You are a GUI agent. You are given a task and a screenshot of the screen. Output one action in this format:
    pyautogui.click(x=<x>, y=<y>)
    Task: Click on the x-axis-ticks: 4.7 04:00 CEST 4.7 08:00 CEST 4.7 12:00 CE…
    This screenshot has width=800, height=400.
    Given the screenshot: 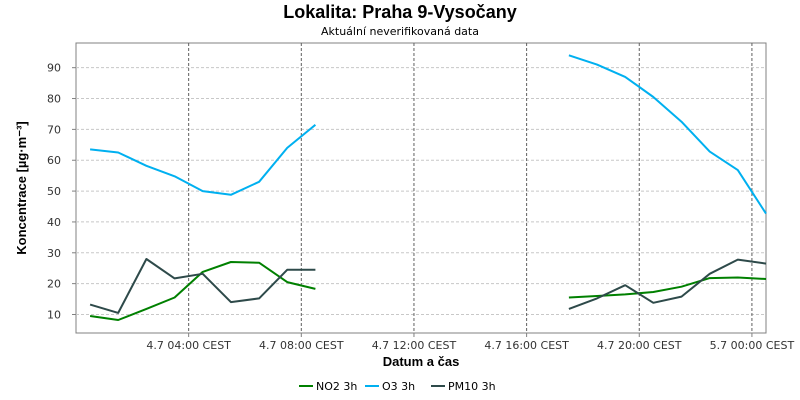 What is the action you would take?
    pyautogui.click(x=470, y=342)
    